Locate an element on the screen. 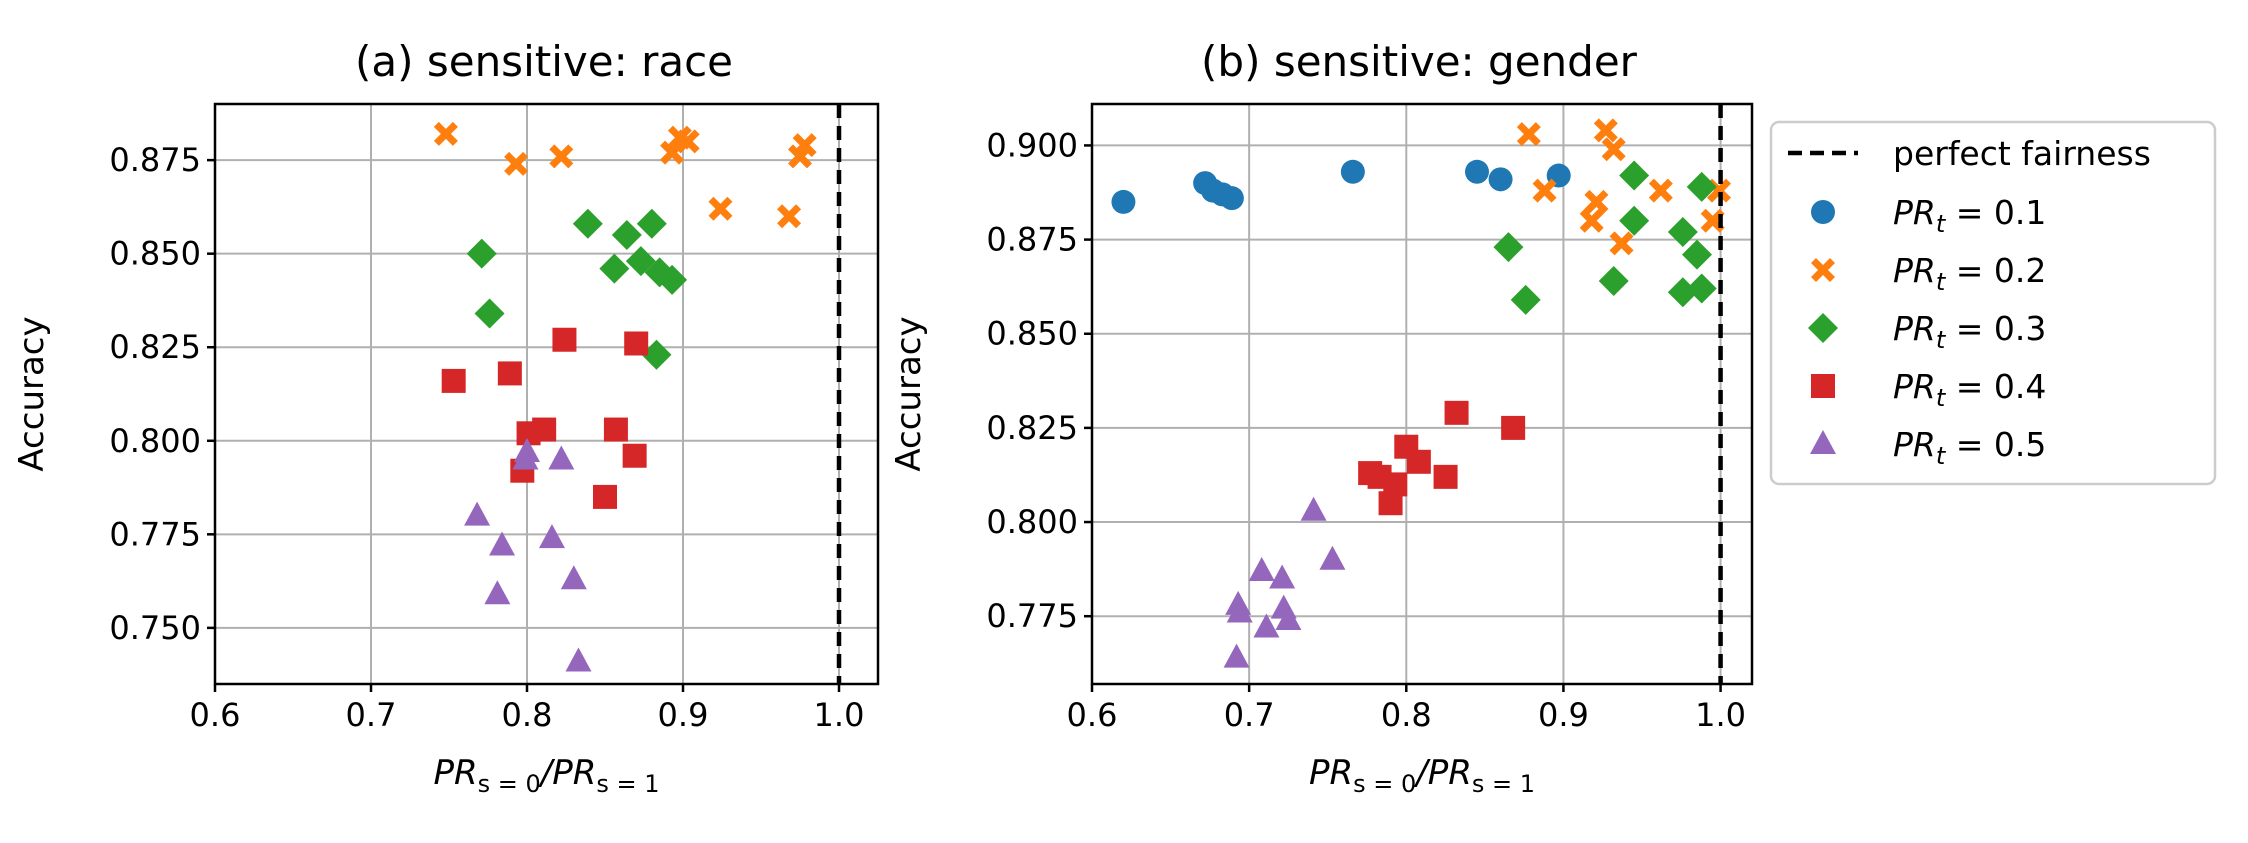  y-tick-label: 0.800 is located at coordinates (155, 441).